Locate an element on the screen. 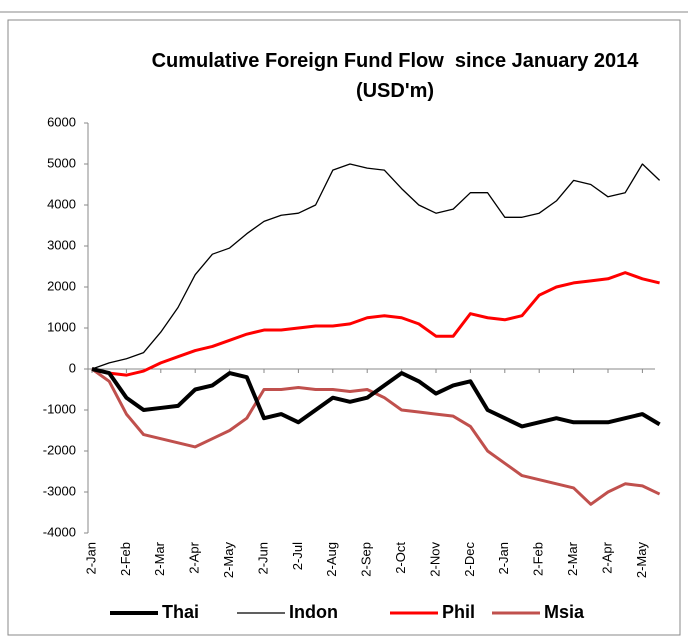 This screenshot has height=639, width=688. x-tick-label: 2-Jun is located at coordinates (262, 558).